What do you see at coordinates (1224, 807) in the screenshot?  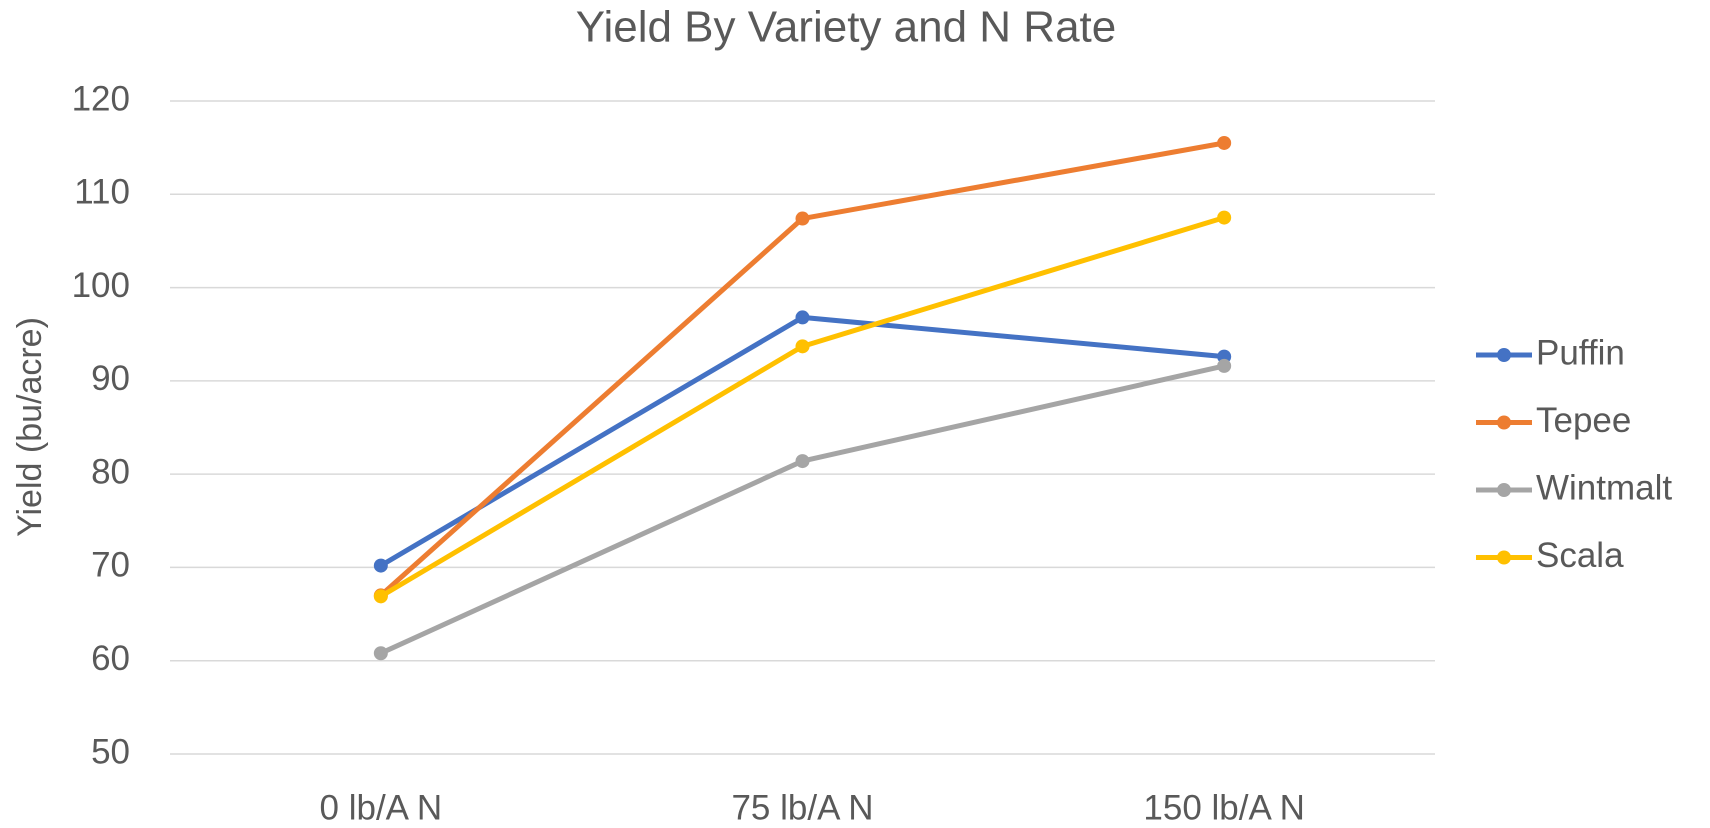 I see `x-tick-label: 150 lb/A N` at bounding box center [1224, 807].